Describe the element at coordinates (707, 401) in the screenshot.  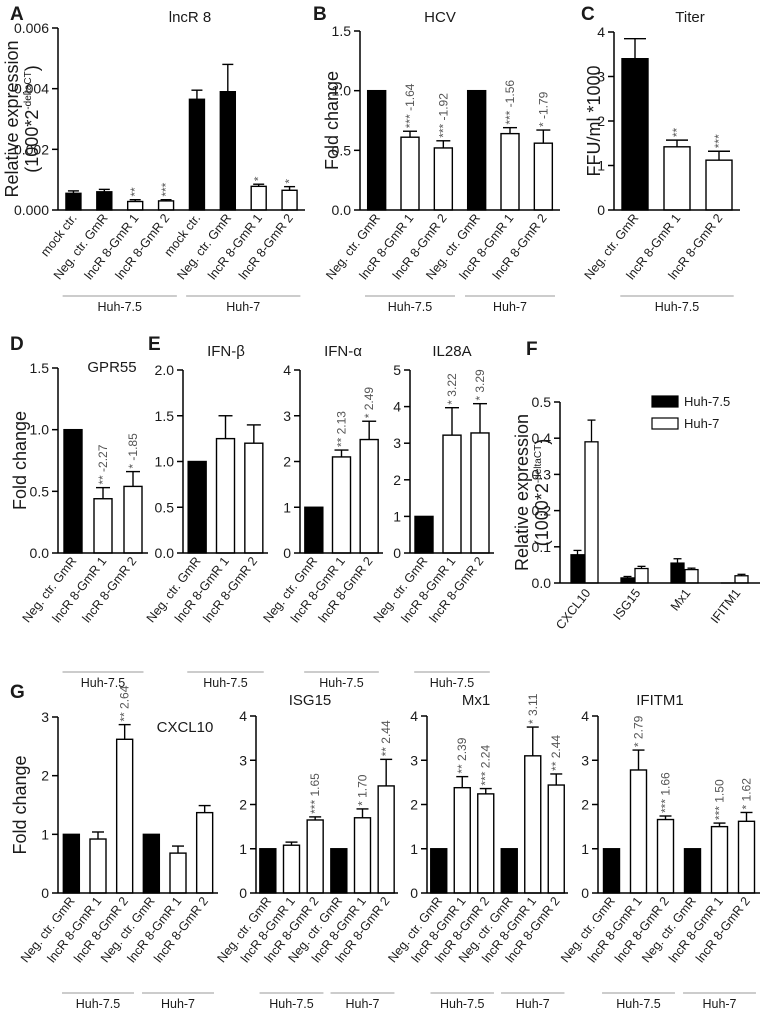
I see `legend-label: Huh-7.5` at that location.